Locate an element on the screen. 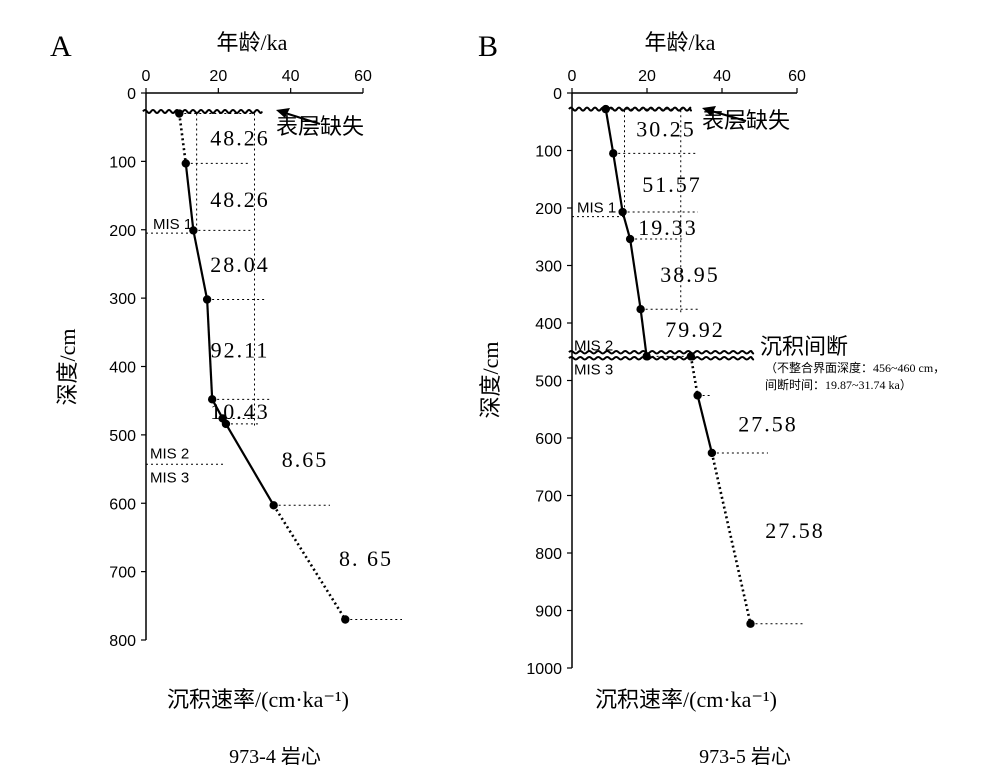  panel-letter-b: B is located at coordinates (488, 46).